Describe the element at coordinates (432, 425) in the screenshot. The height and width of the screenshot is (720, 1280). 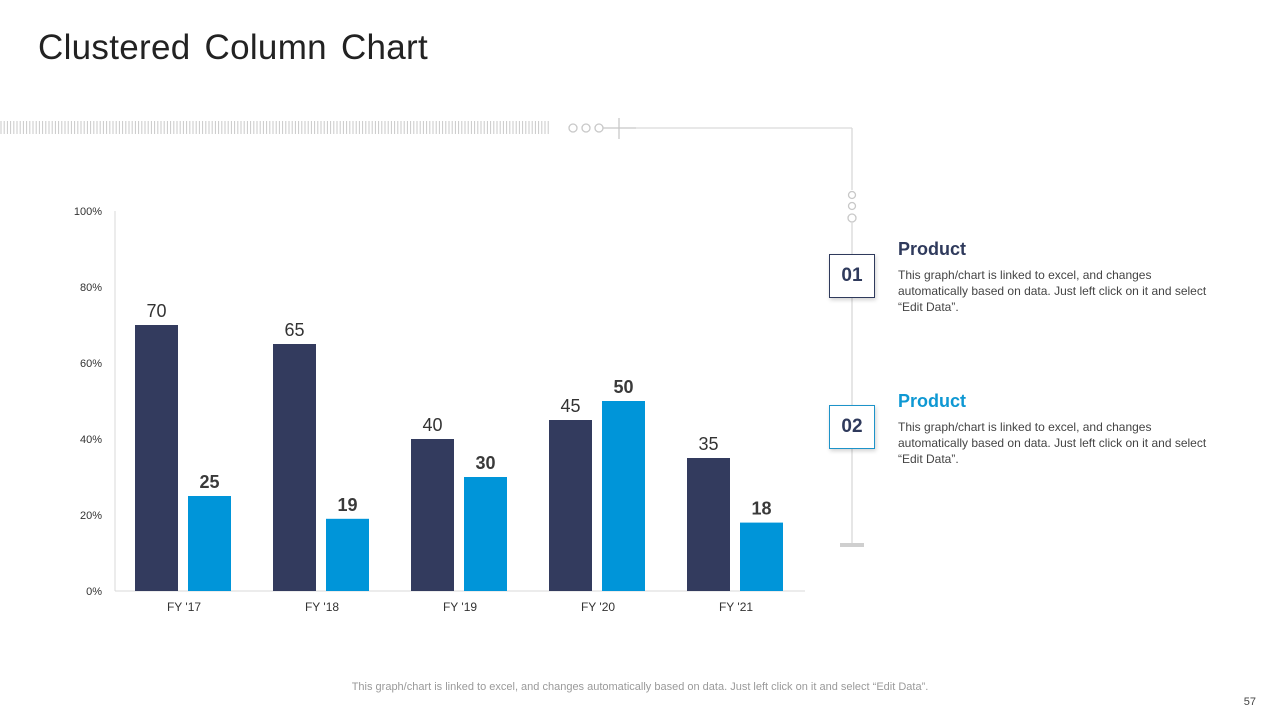
I see `data-label-1-3: 40` at that location.